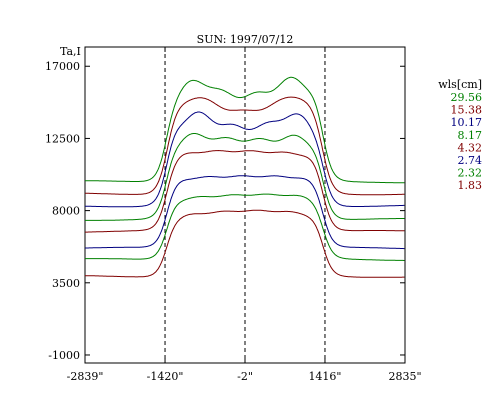  Describe the element at coordinates (470, 185) in the screenshot. I see `legend-entry-7: 1.83` at that location.